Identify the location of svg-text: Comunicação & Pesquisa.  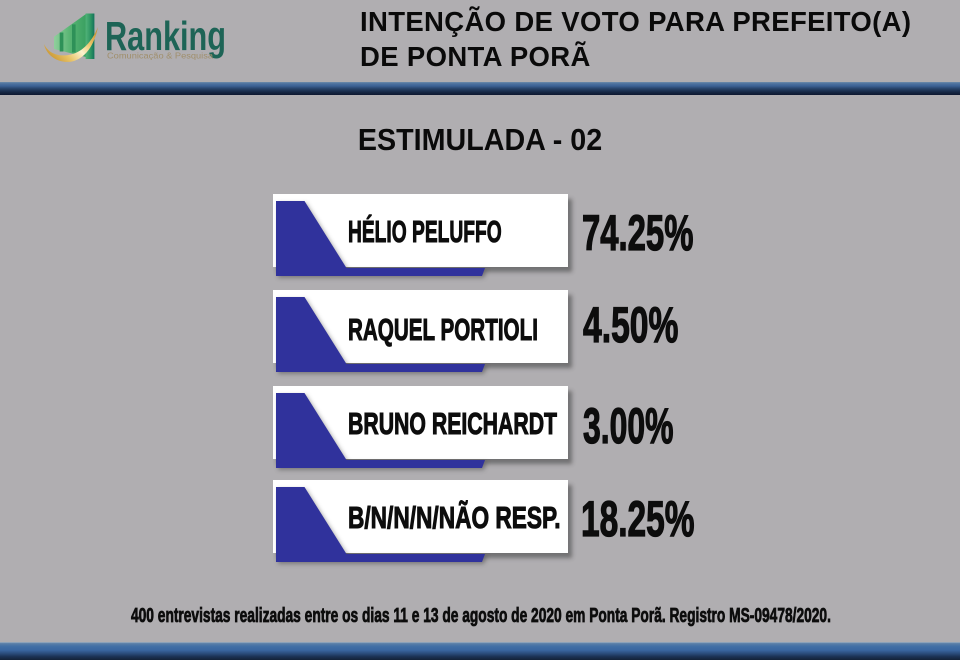
(160, 56).